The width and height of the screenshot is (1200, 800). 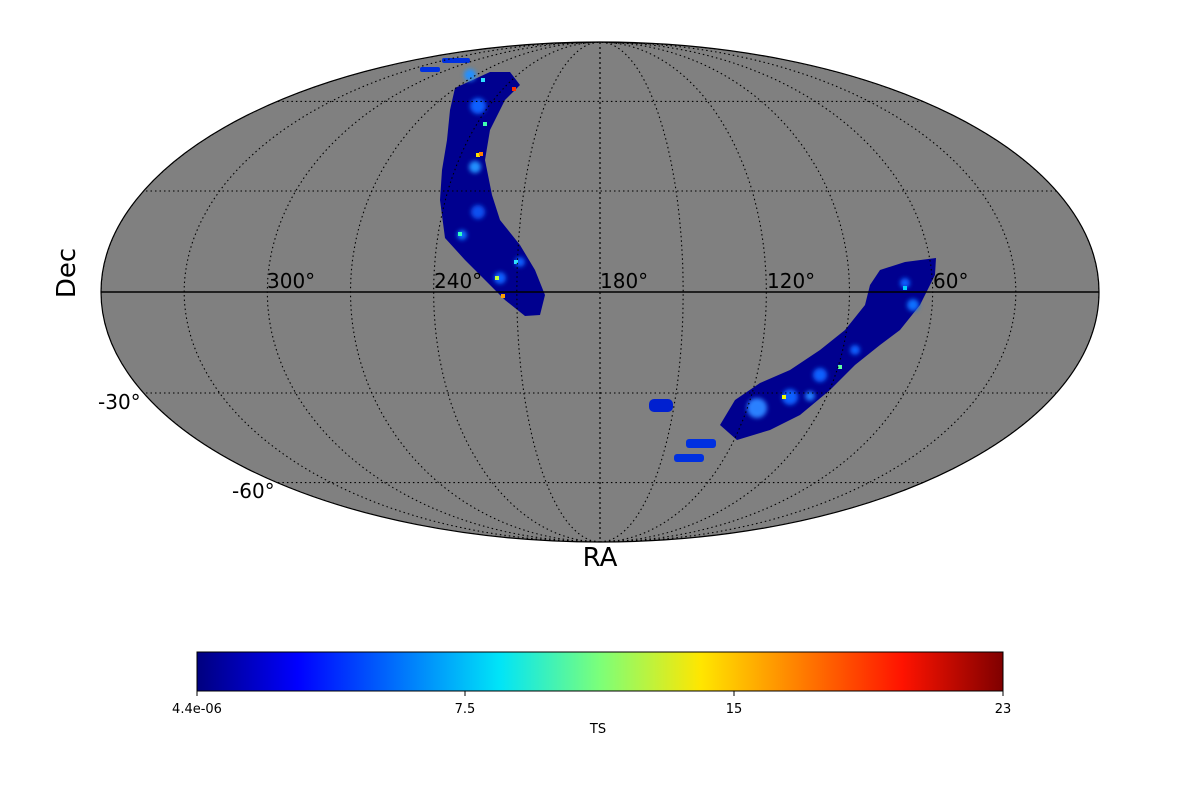 I want to click on region-blob, so click(x=661, y=405).